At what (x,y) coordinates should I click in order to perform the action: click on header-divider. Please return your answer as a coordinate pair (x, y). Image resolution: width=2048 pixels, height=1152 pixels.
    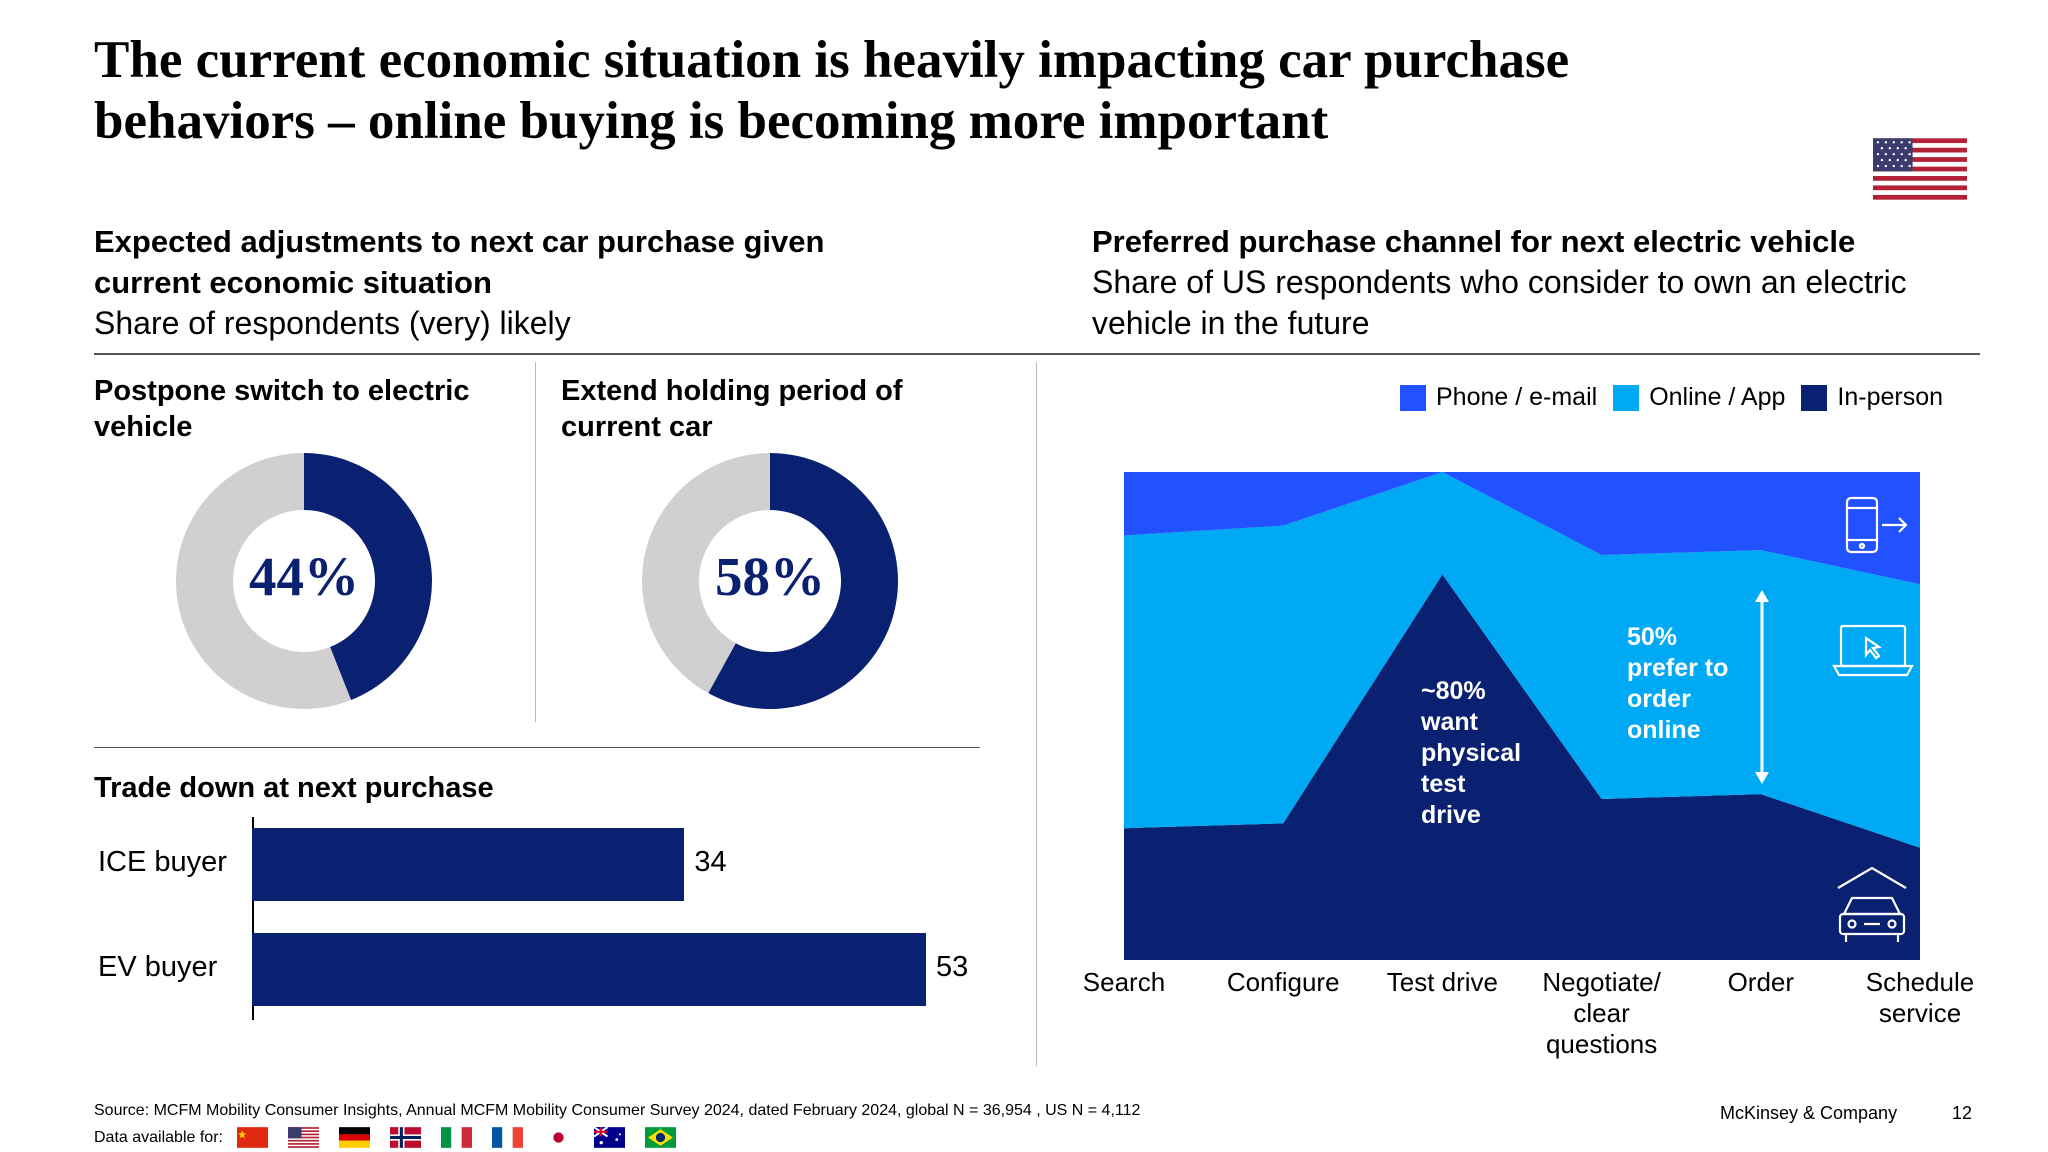
    Looking at the image, I should click on (1037, 354).